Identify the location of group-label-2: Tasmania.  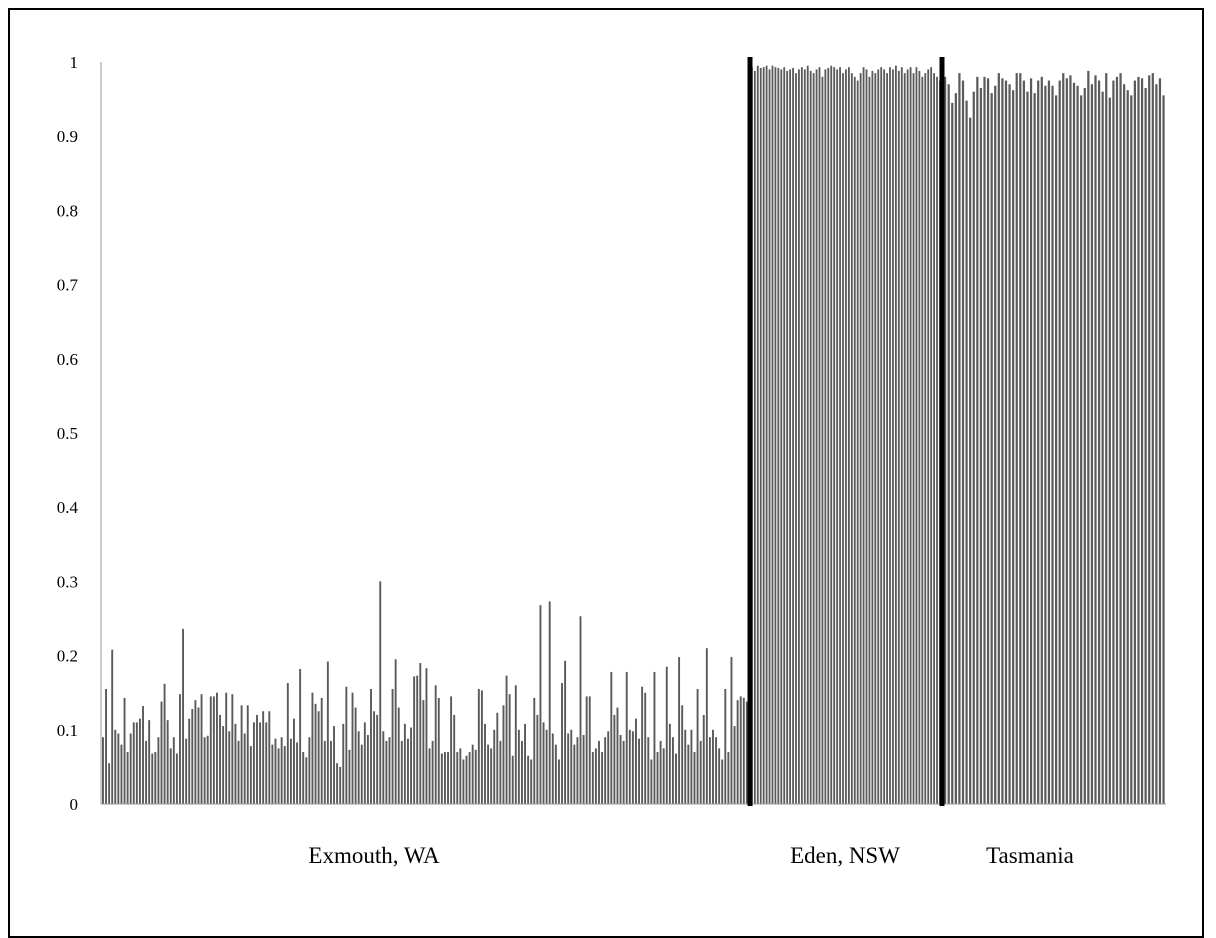
(1030, 855).